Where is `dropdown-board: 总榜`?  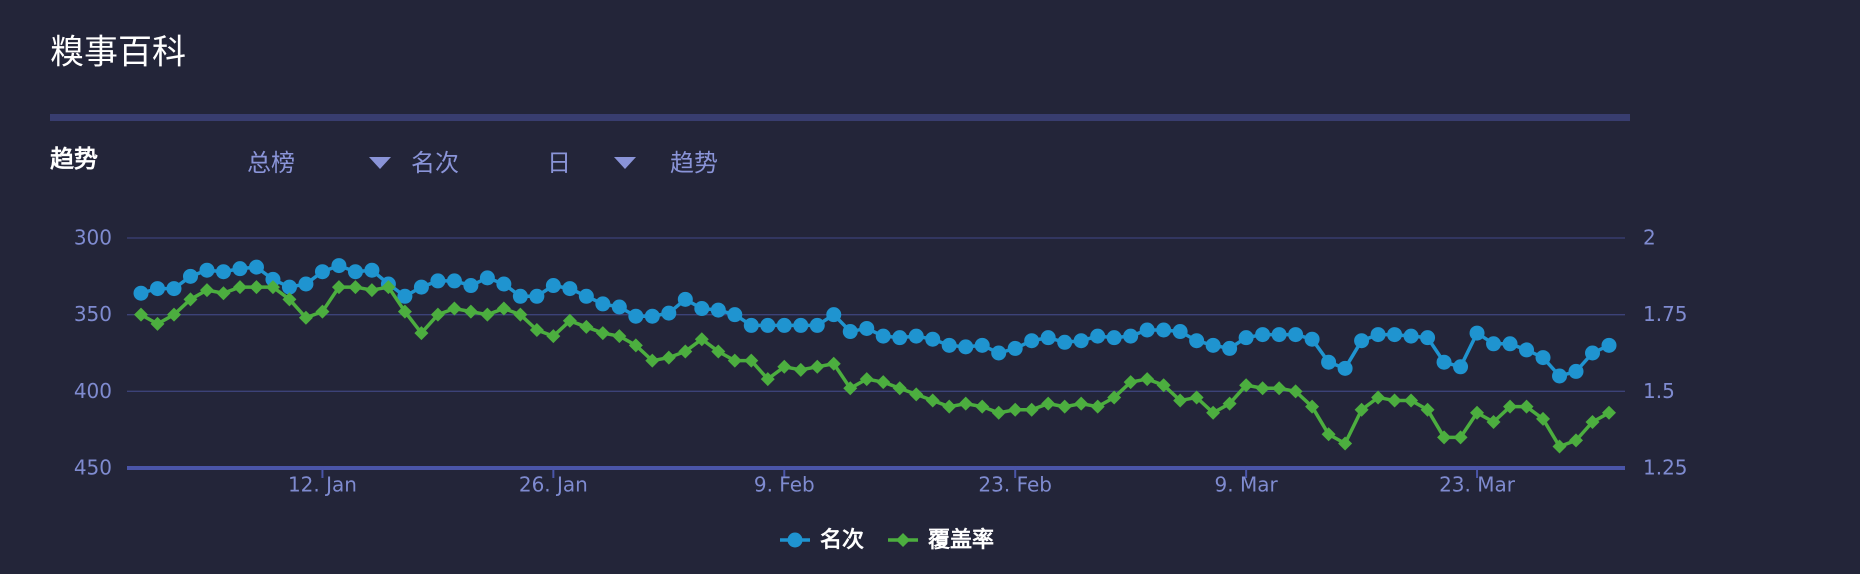
dropdown-board: 总榜 is located at coordinates (271, 163).